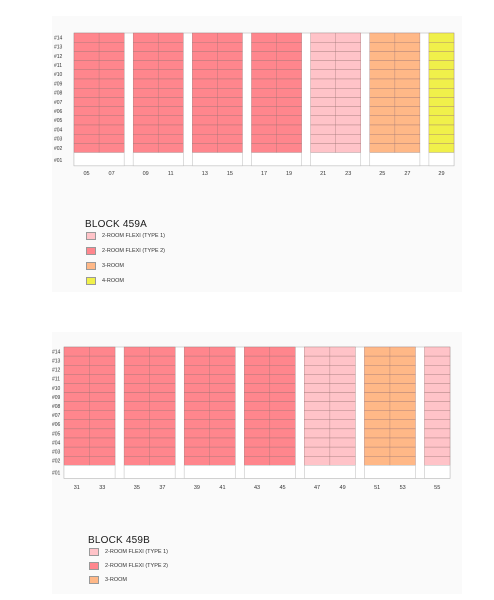 The image size is (494, 600). I want to click on unit-number-05: 05, so click(86, 174).